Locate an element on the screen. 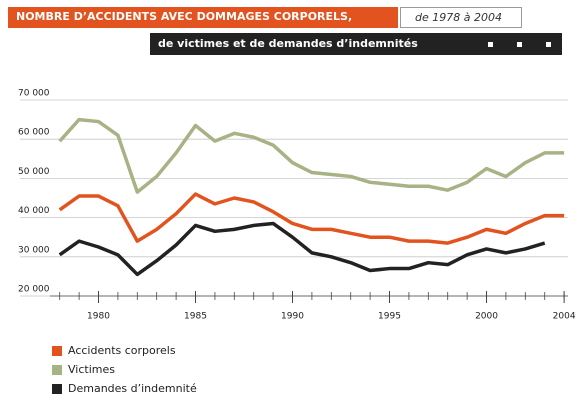 This screenshot has height=400, width=575. y-tick-label: 60 000 is located at coordinates (34, 133).